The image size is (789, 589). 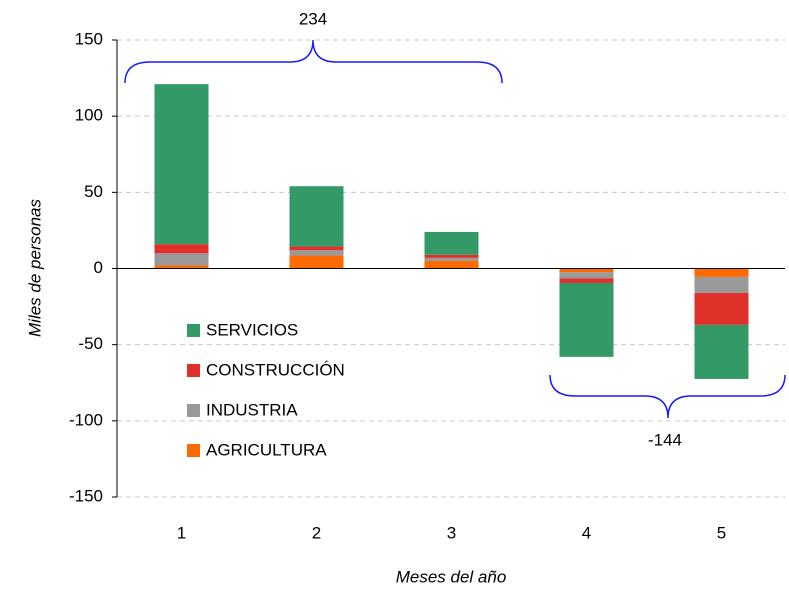 I want to click on x-tick-label: 3, so click(x=451, y=532).